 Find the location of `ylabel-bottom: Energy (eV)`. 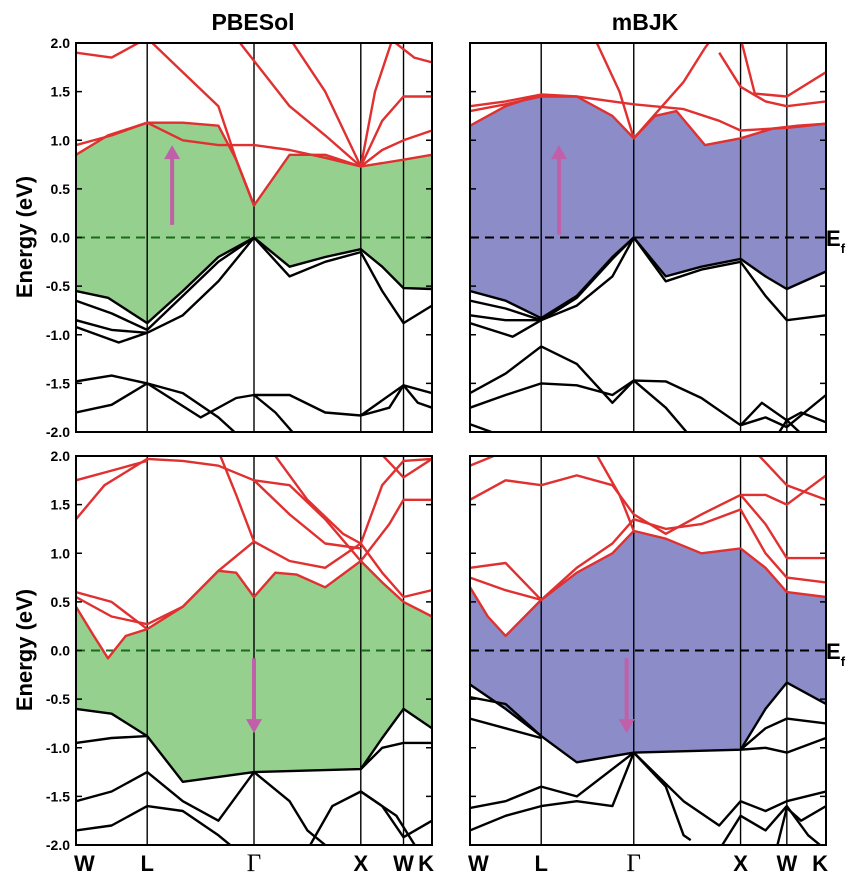

ylabel-bottom: Energy (eV) is located at coordinates (24, 650).